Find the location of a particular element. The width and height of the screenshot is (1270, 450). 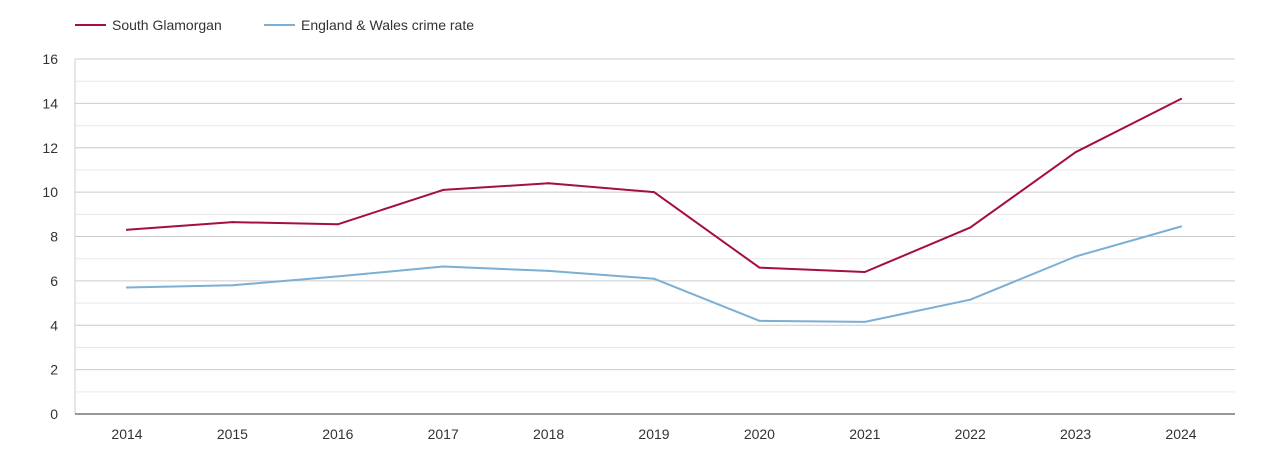

y-tick-label: 0 is located at coordinates (54, 414).